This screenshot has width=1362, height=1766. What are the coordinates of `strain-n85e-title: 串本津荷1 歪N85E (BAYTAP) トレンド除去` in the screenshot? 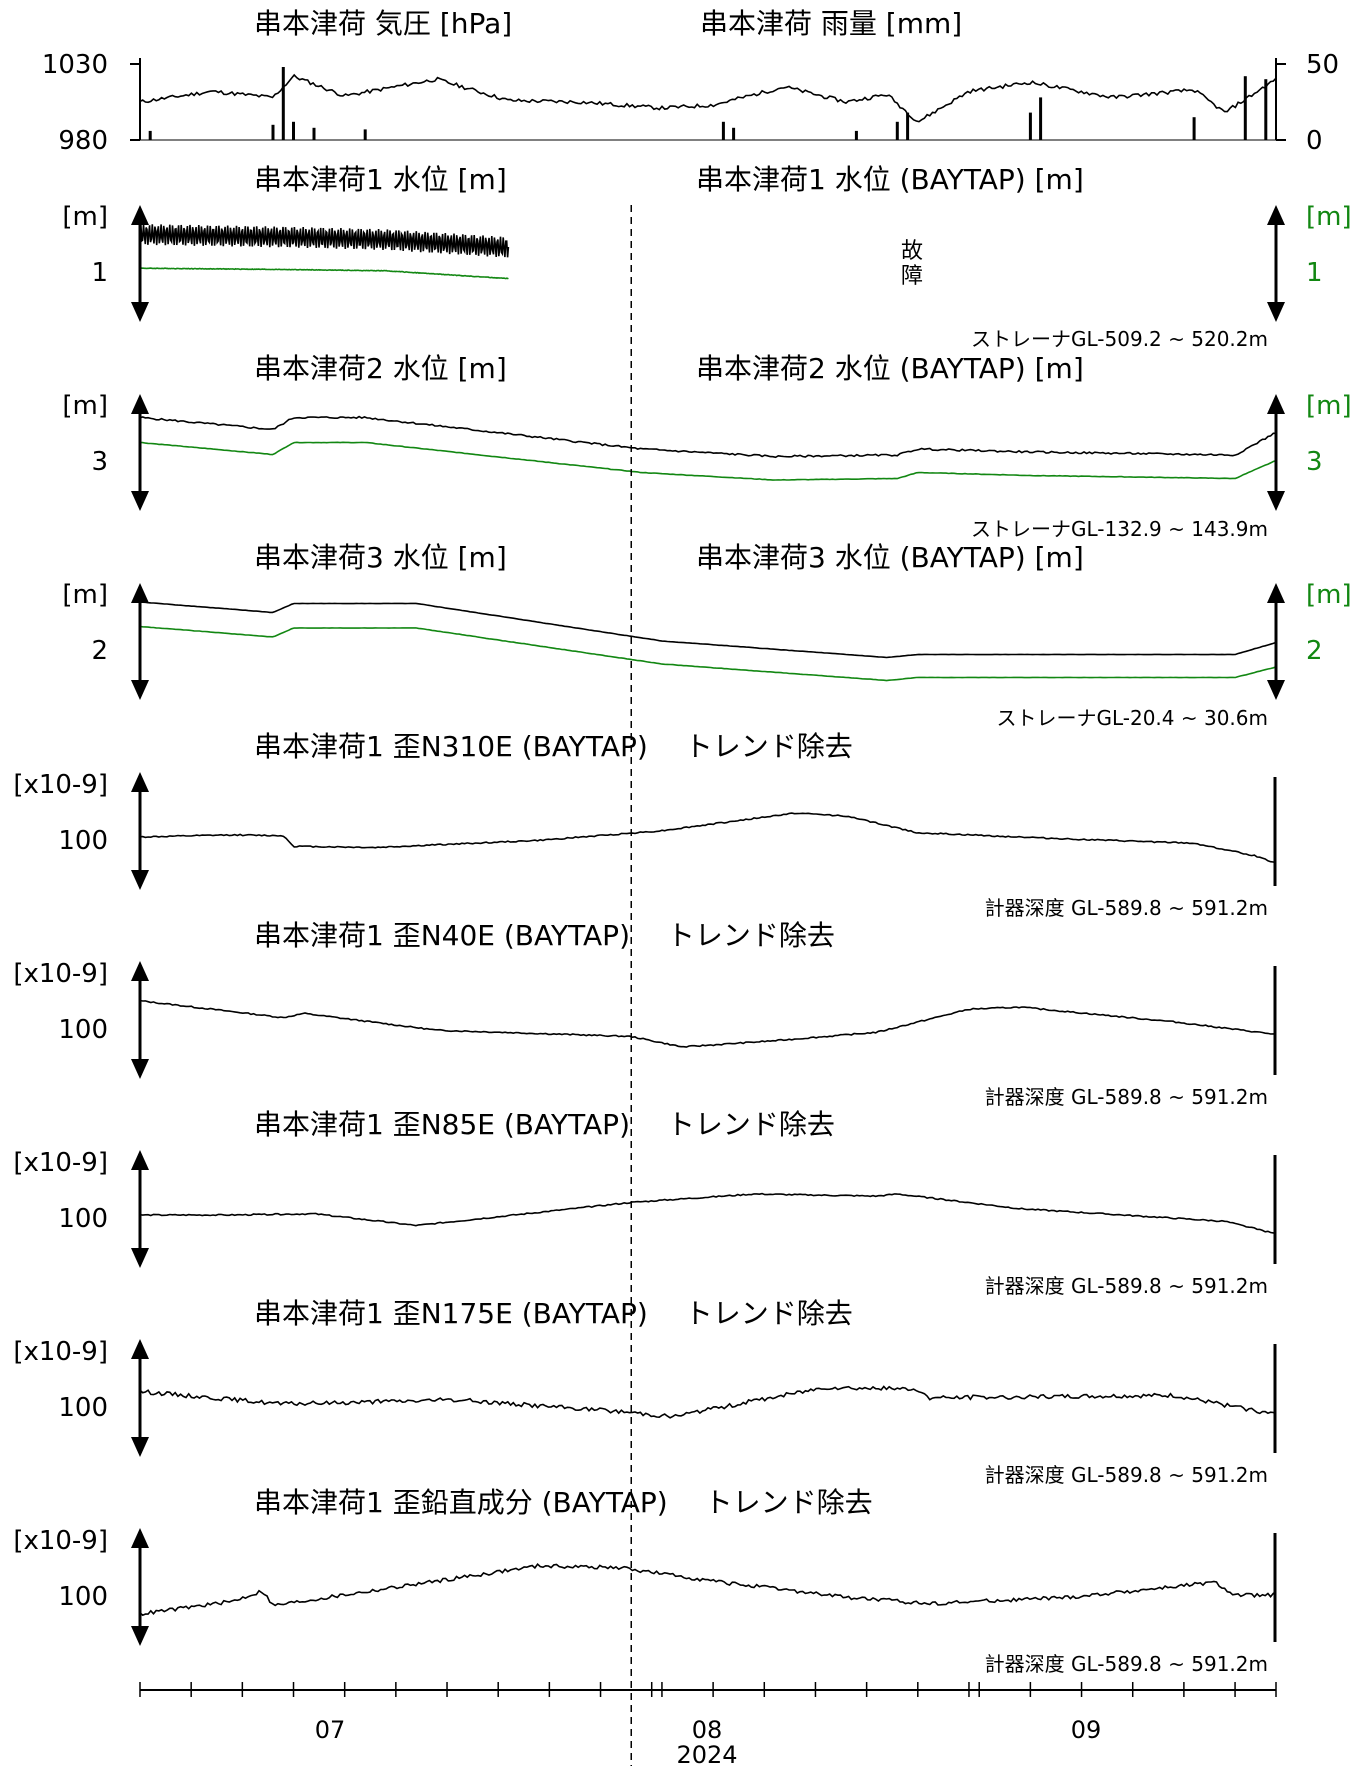 It's located at (544, 1124).